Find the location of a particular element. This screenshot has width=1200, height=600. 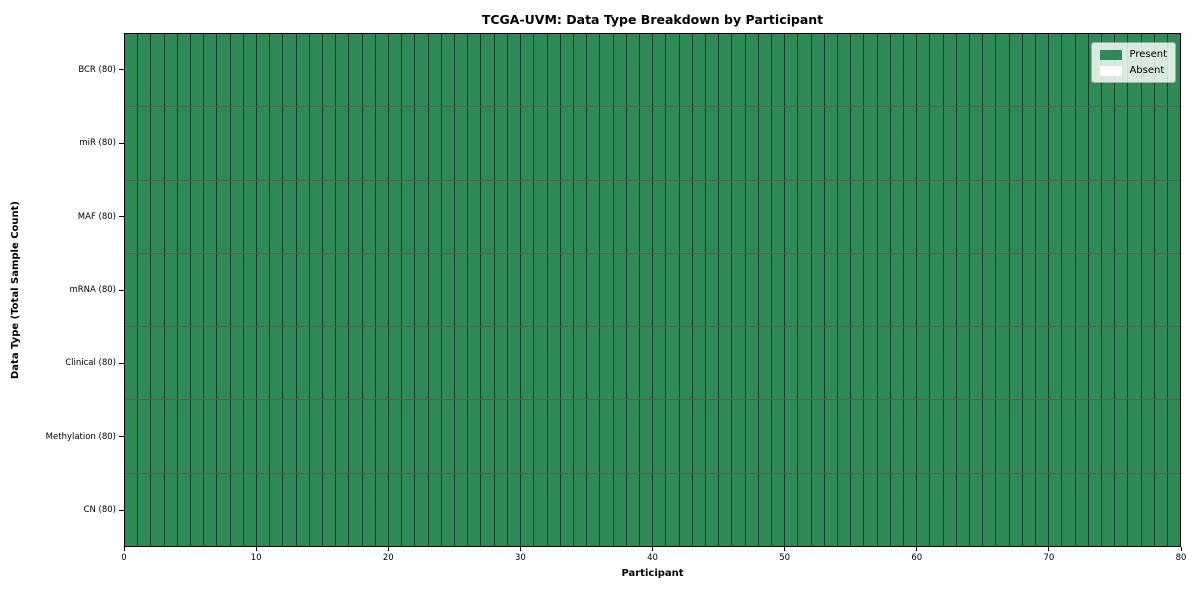

x-tick-label: 30 is located at coordinates (520, 558).